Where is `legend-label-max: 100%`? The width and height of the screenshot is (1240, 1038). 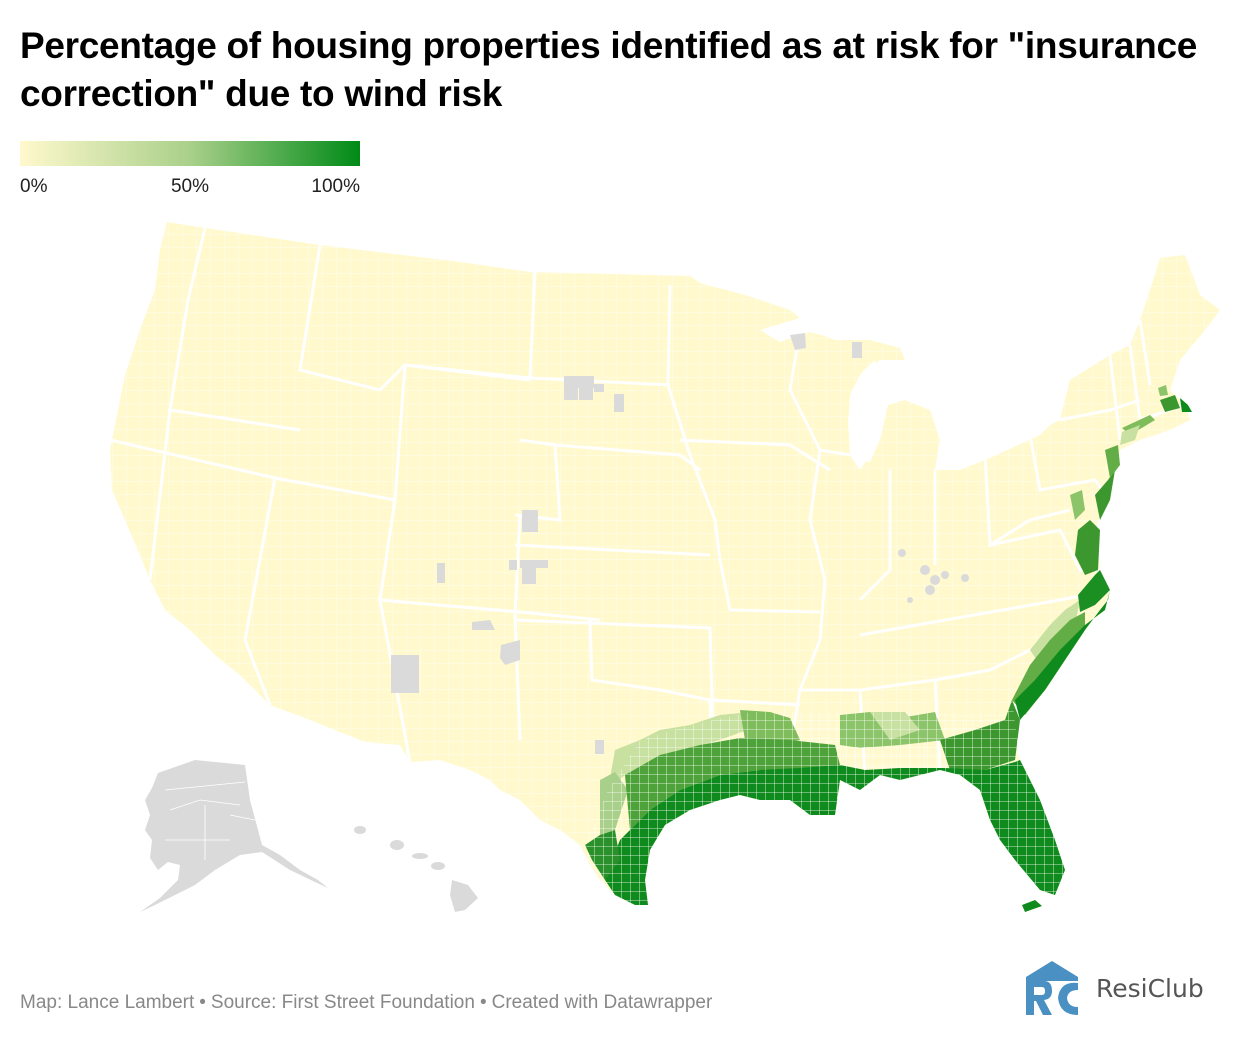 legend-label-max: 100% is located at coordinates (335, 186).